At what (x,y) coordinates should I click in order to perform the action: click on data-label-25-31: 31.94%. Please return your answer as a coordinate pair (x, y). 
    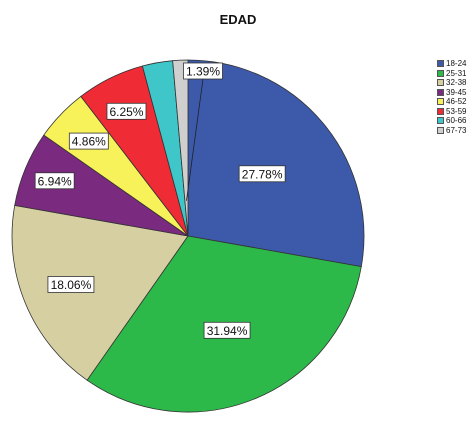
    Looking at the image, I should click on (227, 330).